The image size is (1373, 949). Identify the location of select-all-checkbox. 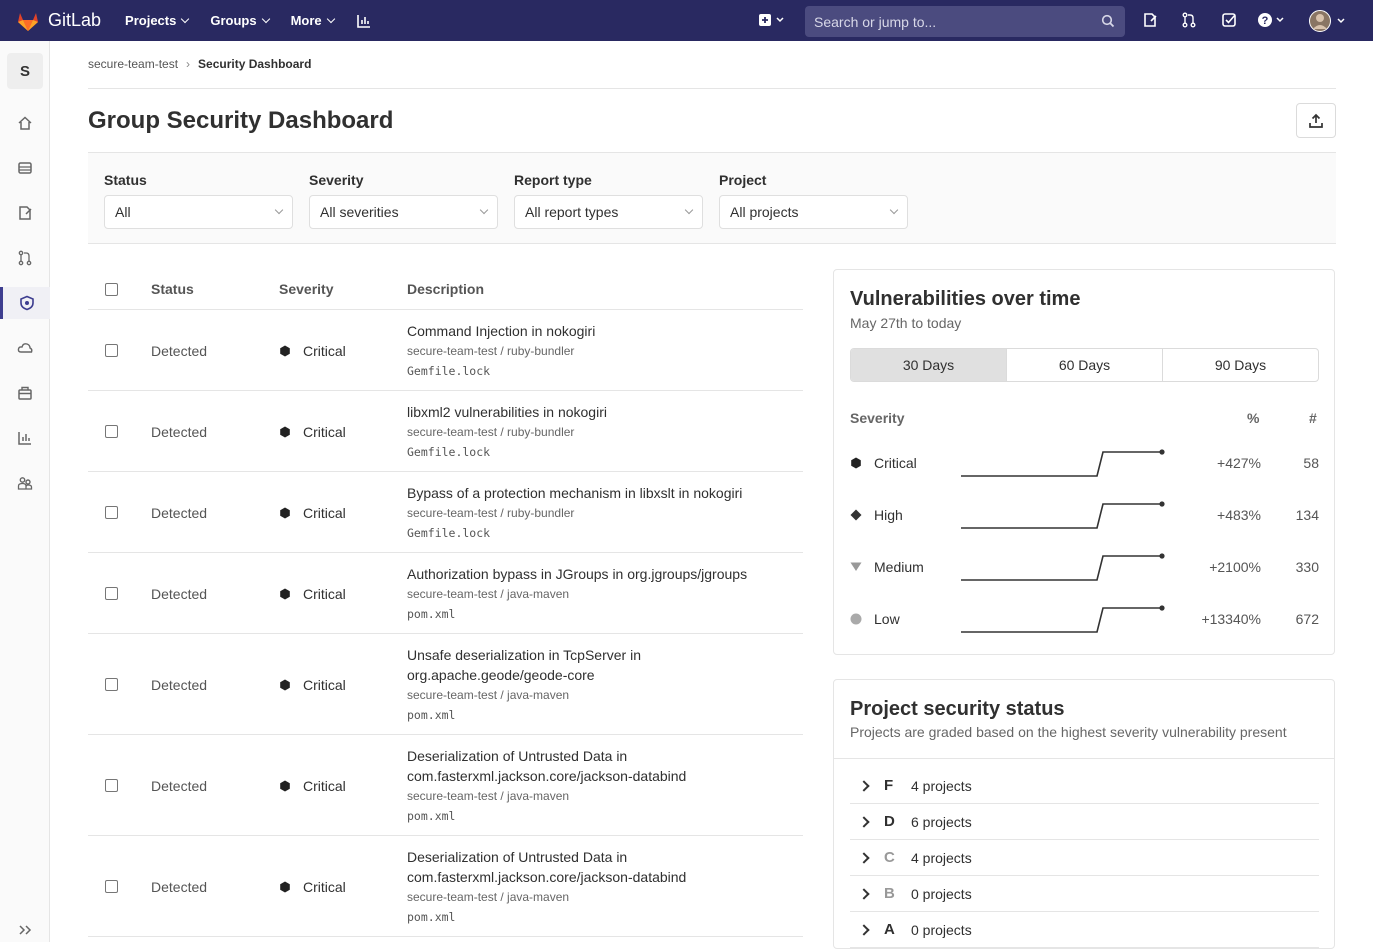
(111, 289).